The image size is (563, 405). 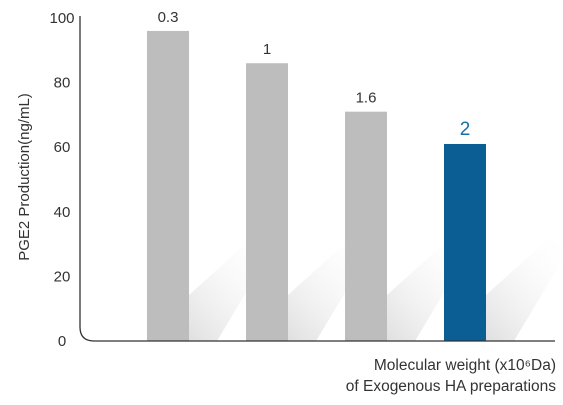 What do you see at coordinates (62, 276) in the screenshot?
I see `y-tick-label: 20` at bounding box center [62, 276].